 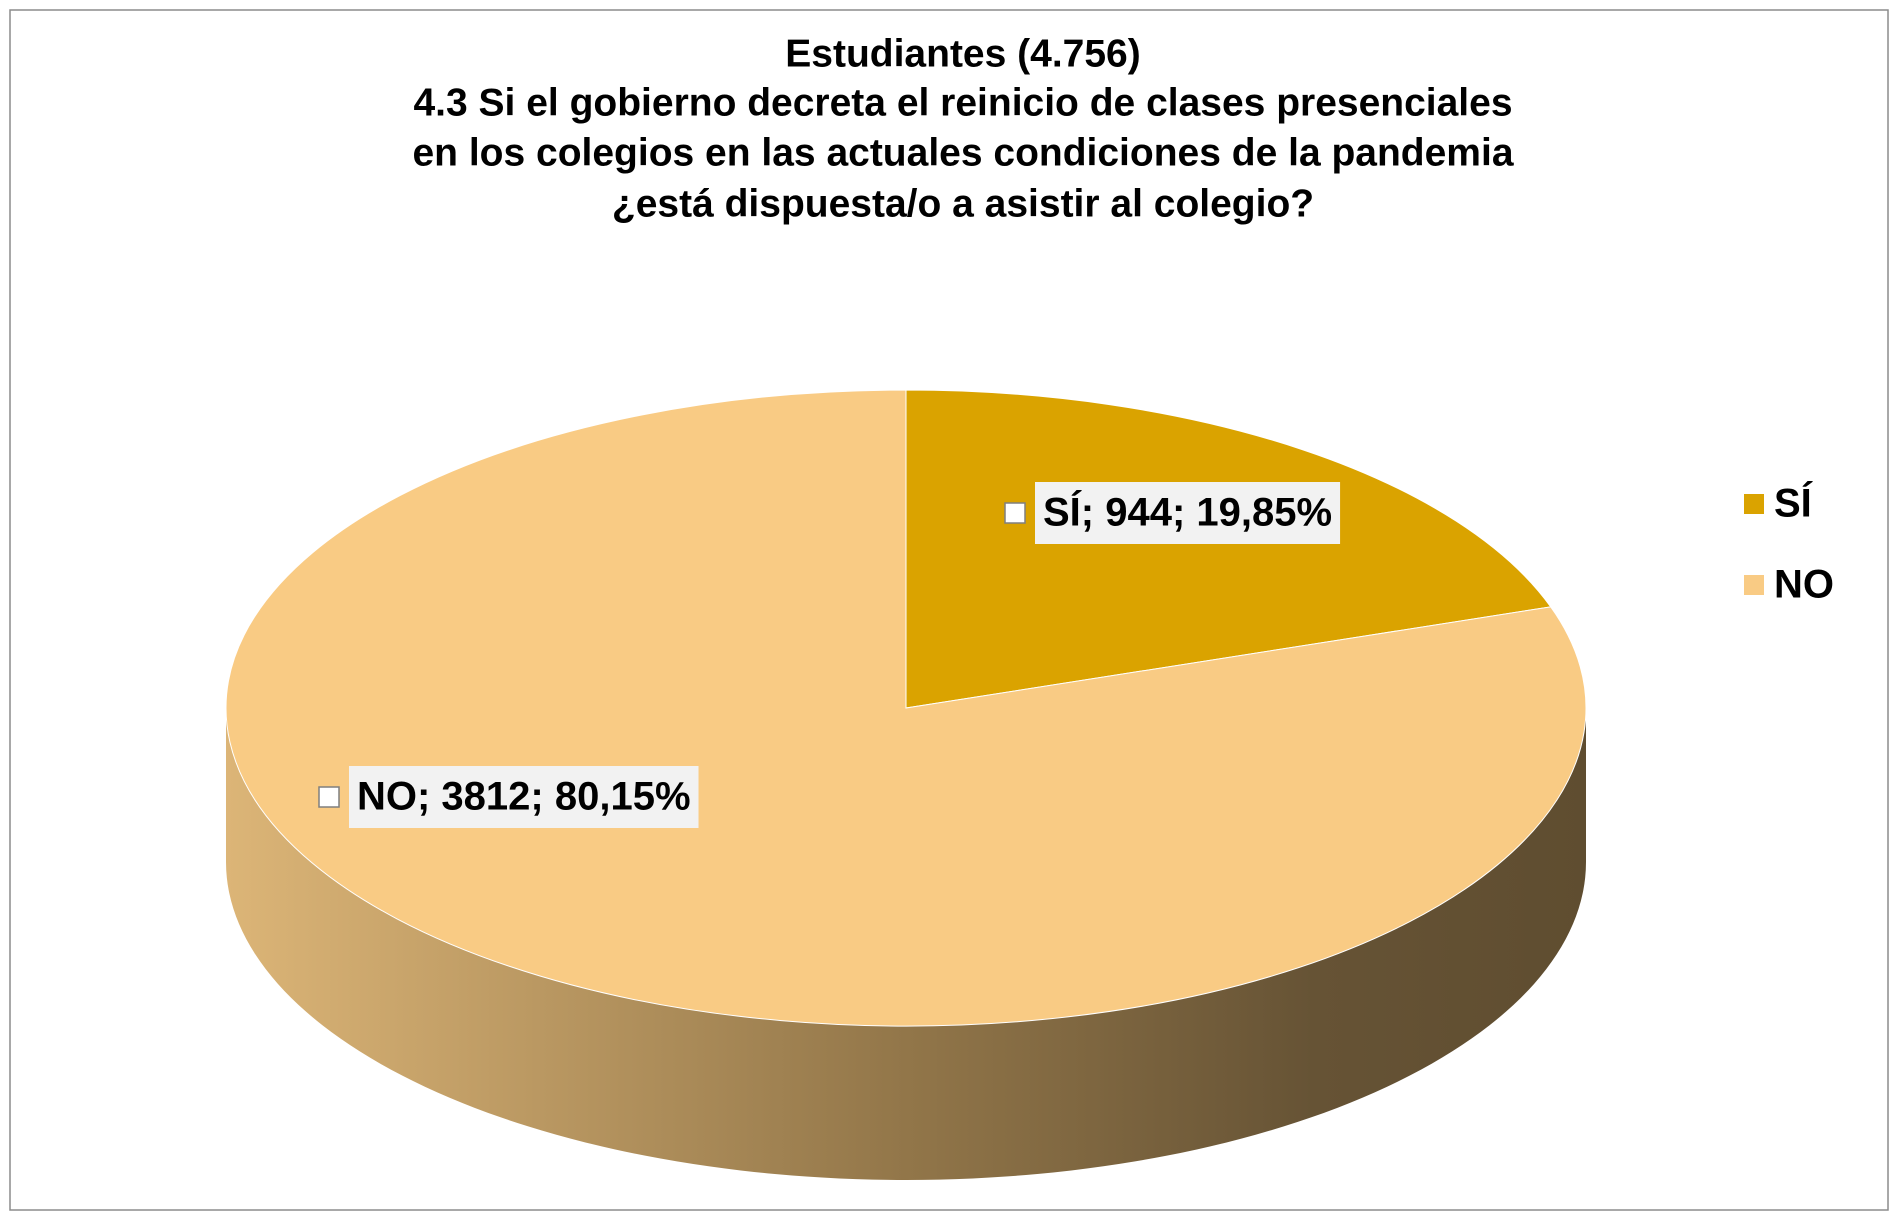 I want to click on data-label: NO; 3812; 80,15%, so click(x=524, y=797).